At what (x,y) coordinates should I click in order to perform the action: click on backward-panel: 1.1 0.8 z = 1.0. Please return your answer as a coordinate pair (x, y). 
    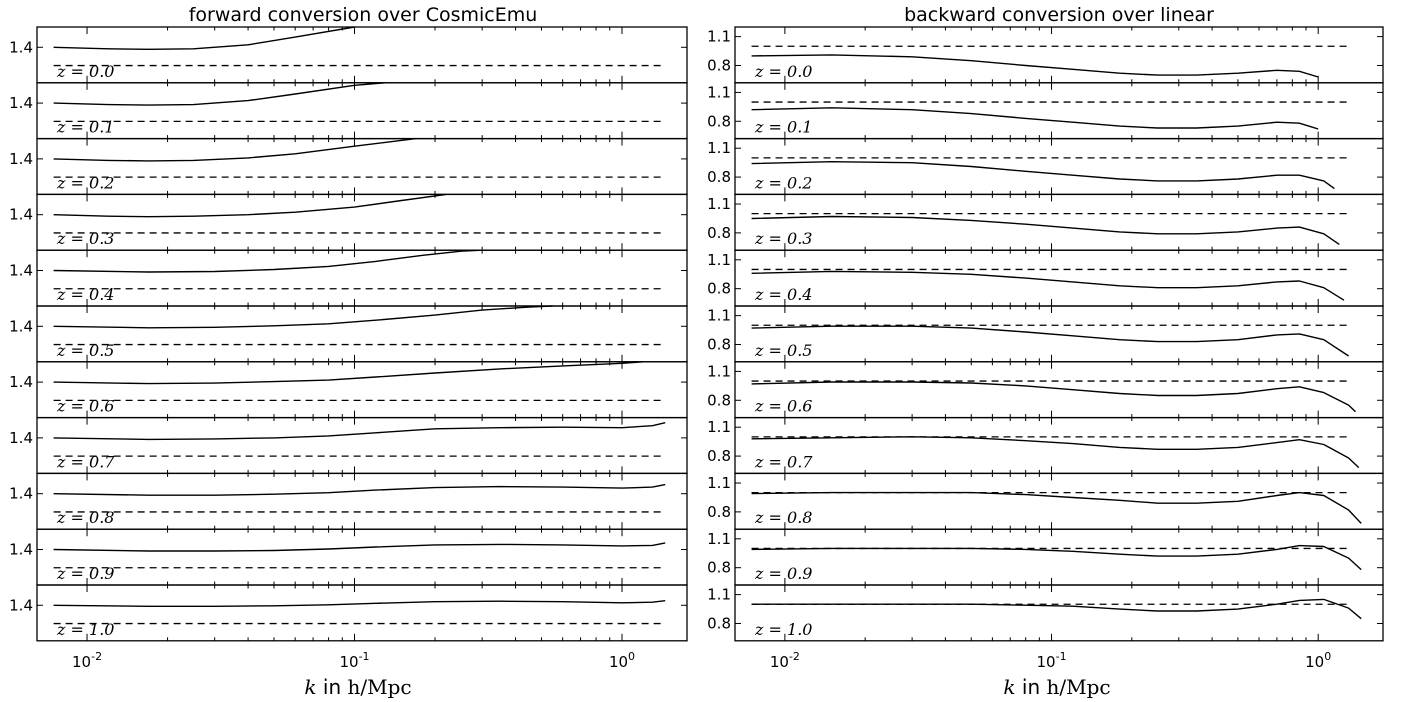
    Looking at the image, I should click on (1045, 613).